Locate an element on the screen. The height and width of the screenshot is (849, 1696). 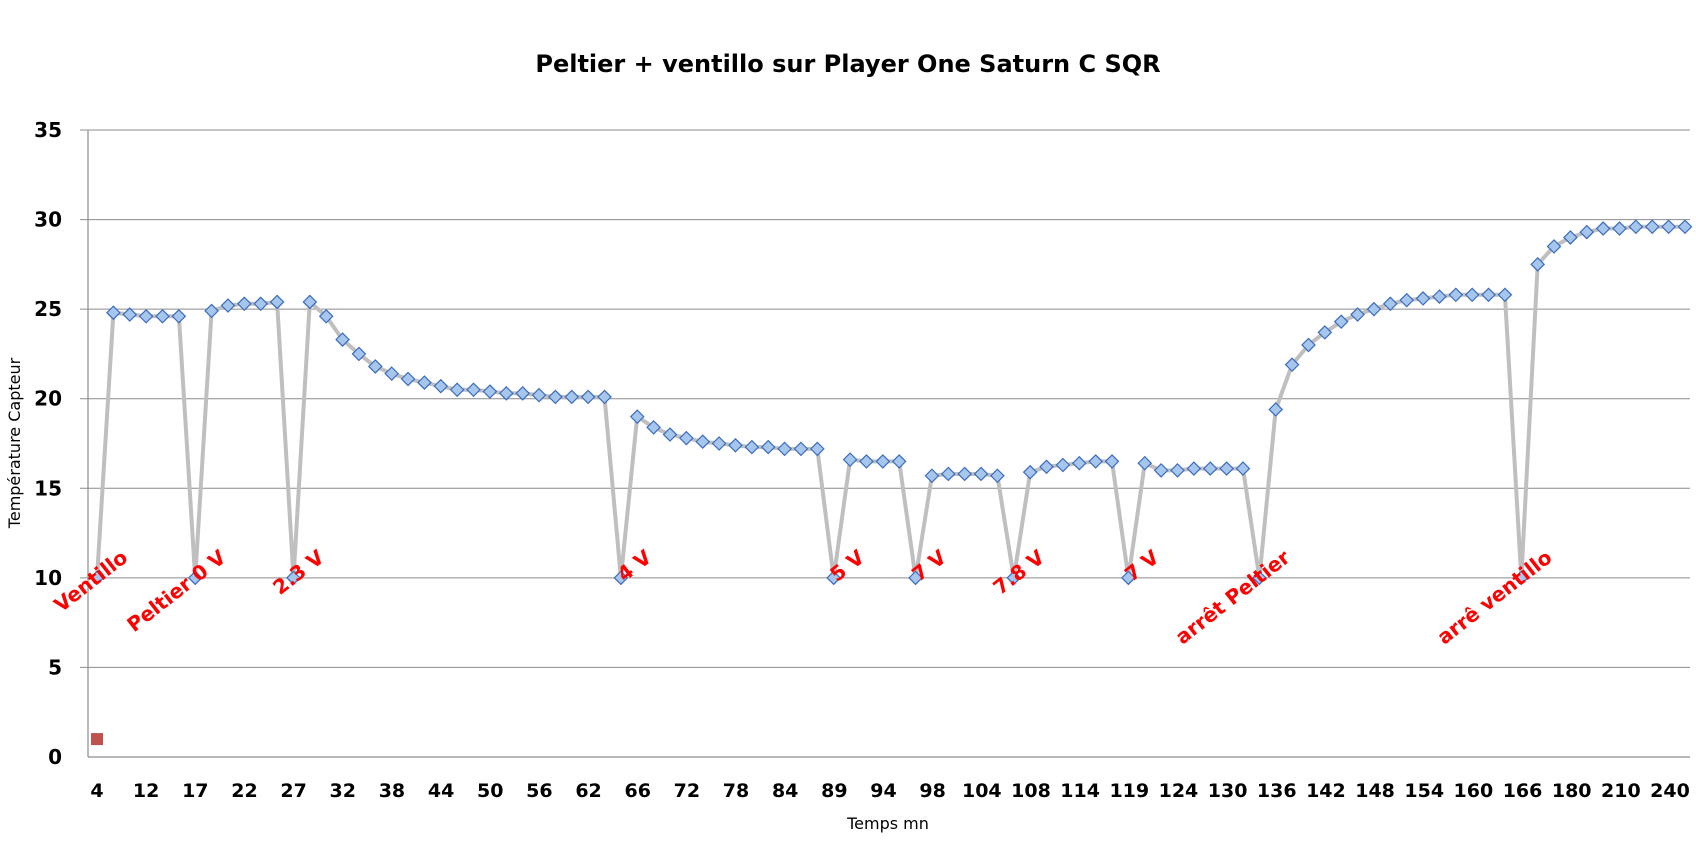
x-tick-label: 119 is located at coordinates (1129, 791).